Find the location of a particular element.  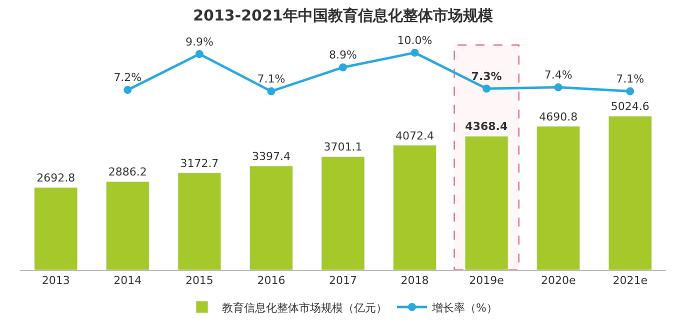

data-label: 3172.7 is located at coordinates (199, 163).